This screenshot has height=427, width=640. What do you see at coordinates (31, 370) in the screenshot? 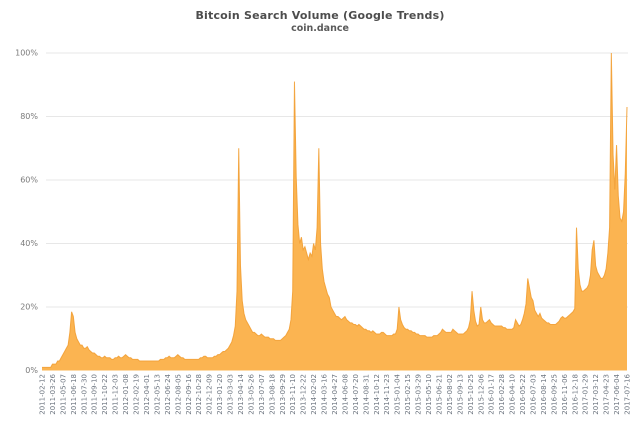
I see `y-axis-tick-label: 0%` at bounding box center [31, 370].